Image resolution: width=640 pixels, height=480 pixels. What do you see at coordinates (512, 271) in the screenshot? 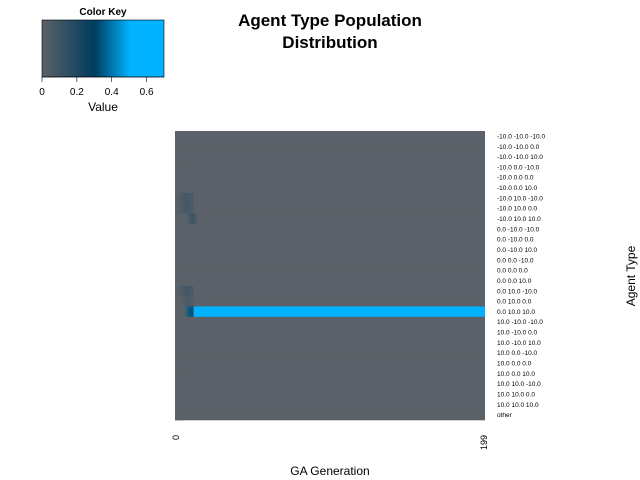
I see `row-label: 0.0 0.0 0.0` at bounding box center [512, 271].